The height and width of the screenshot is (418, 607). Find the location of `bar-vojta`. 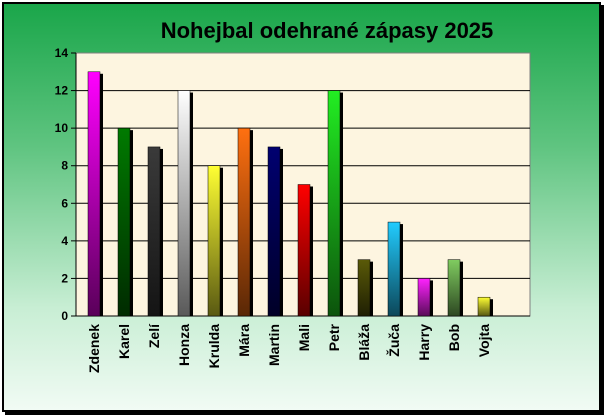

bar-vojta is located at coordinates (484, 306).